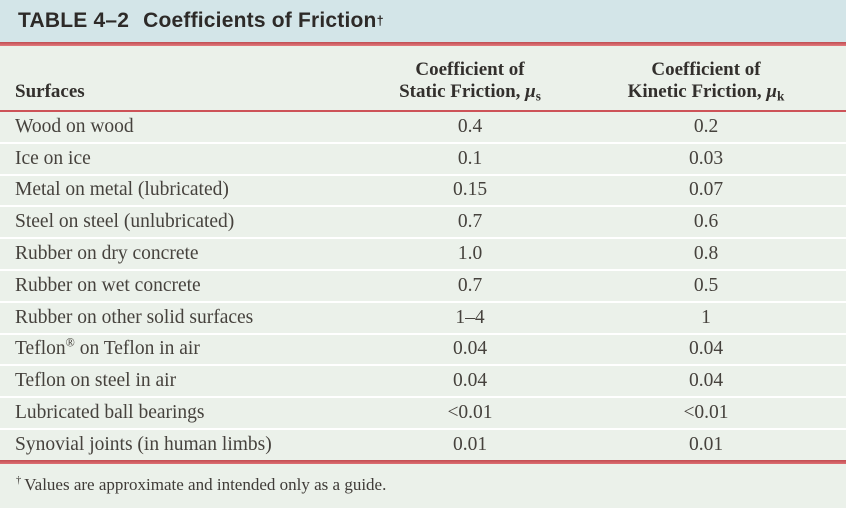  What do you see at coordinates (423, 381) in the screenshot?
I see `table-row: Teflon on steel in air 0.04 0.04` at bounding box center [423, 381].